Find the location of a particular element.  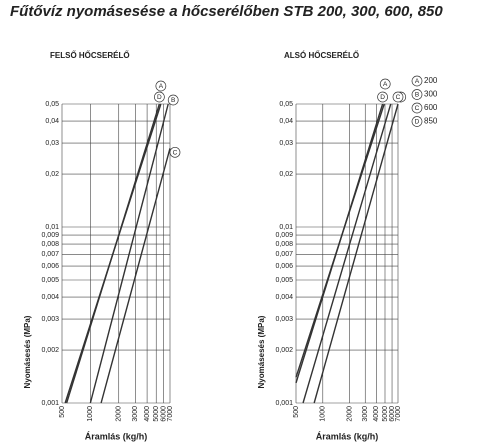

chart-title: FELSŐ HŐCSERÉLŐ is located at coordinates (90, 55).